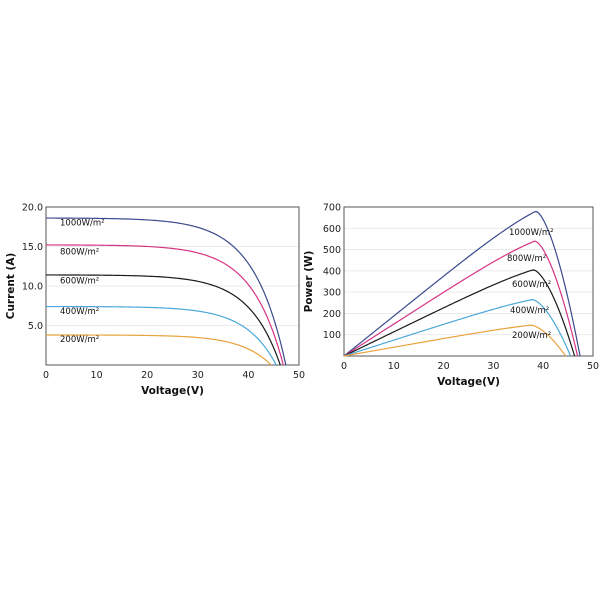 The height and width of the screenshot is (604, 600). I want to click on y-tick-label: 400, so click(332, 271).